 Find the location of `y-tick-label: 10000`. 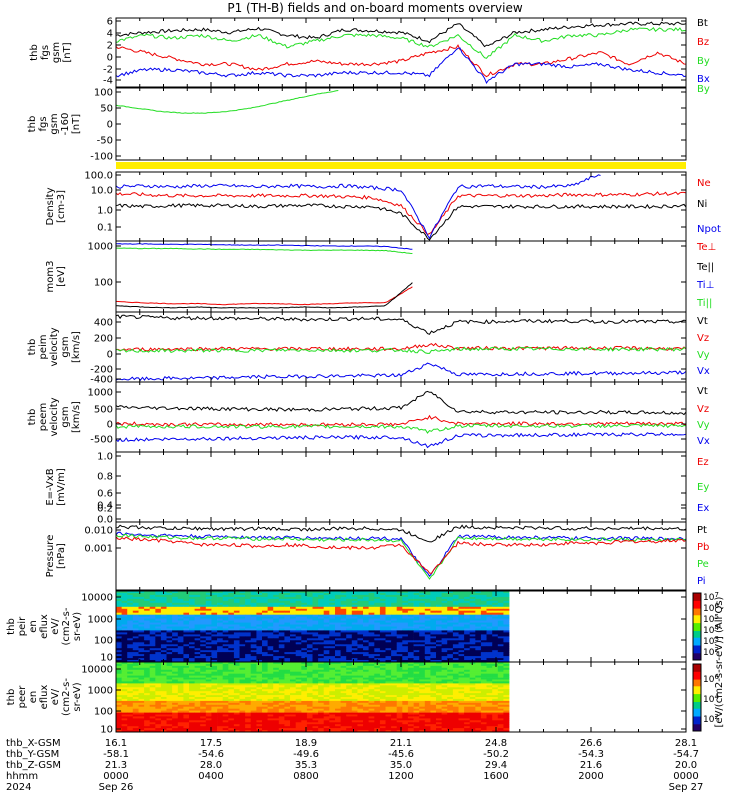

y-tick-label: 10000 is located at coordinates (97, 598).